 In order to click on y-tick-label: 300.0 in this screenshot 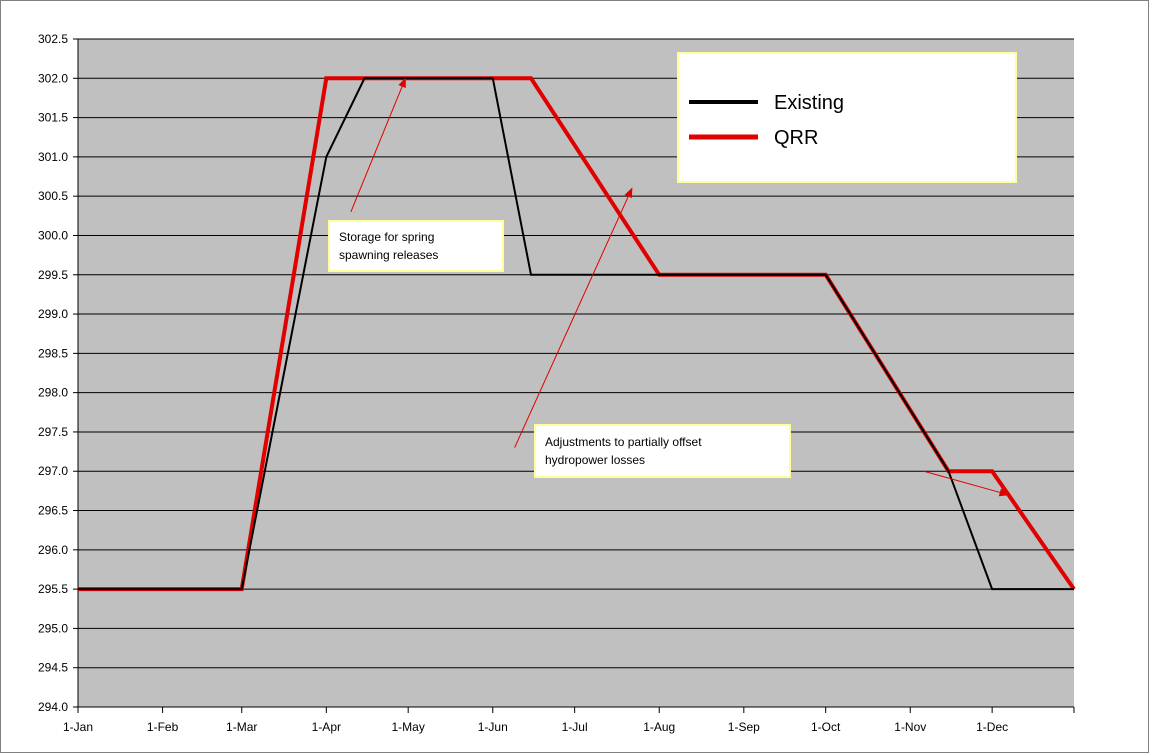, I will do `click(53, 235)`.